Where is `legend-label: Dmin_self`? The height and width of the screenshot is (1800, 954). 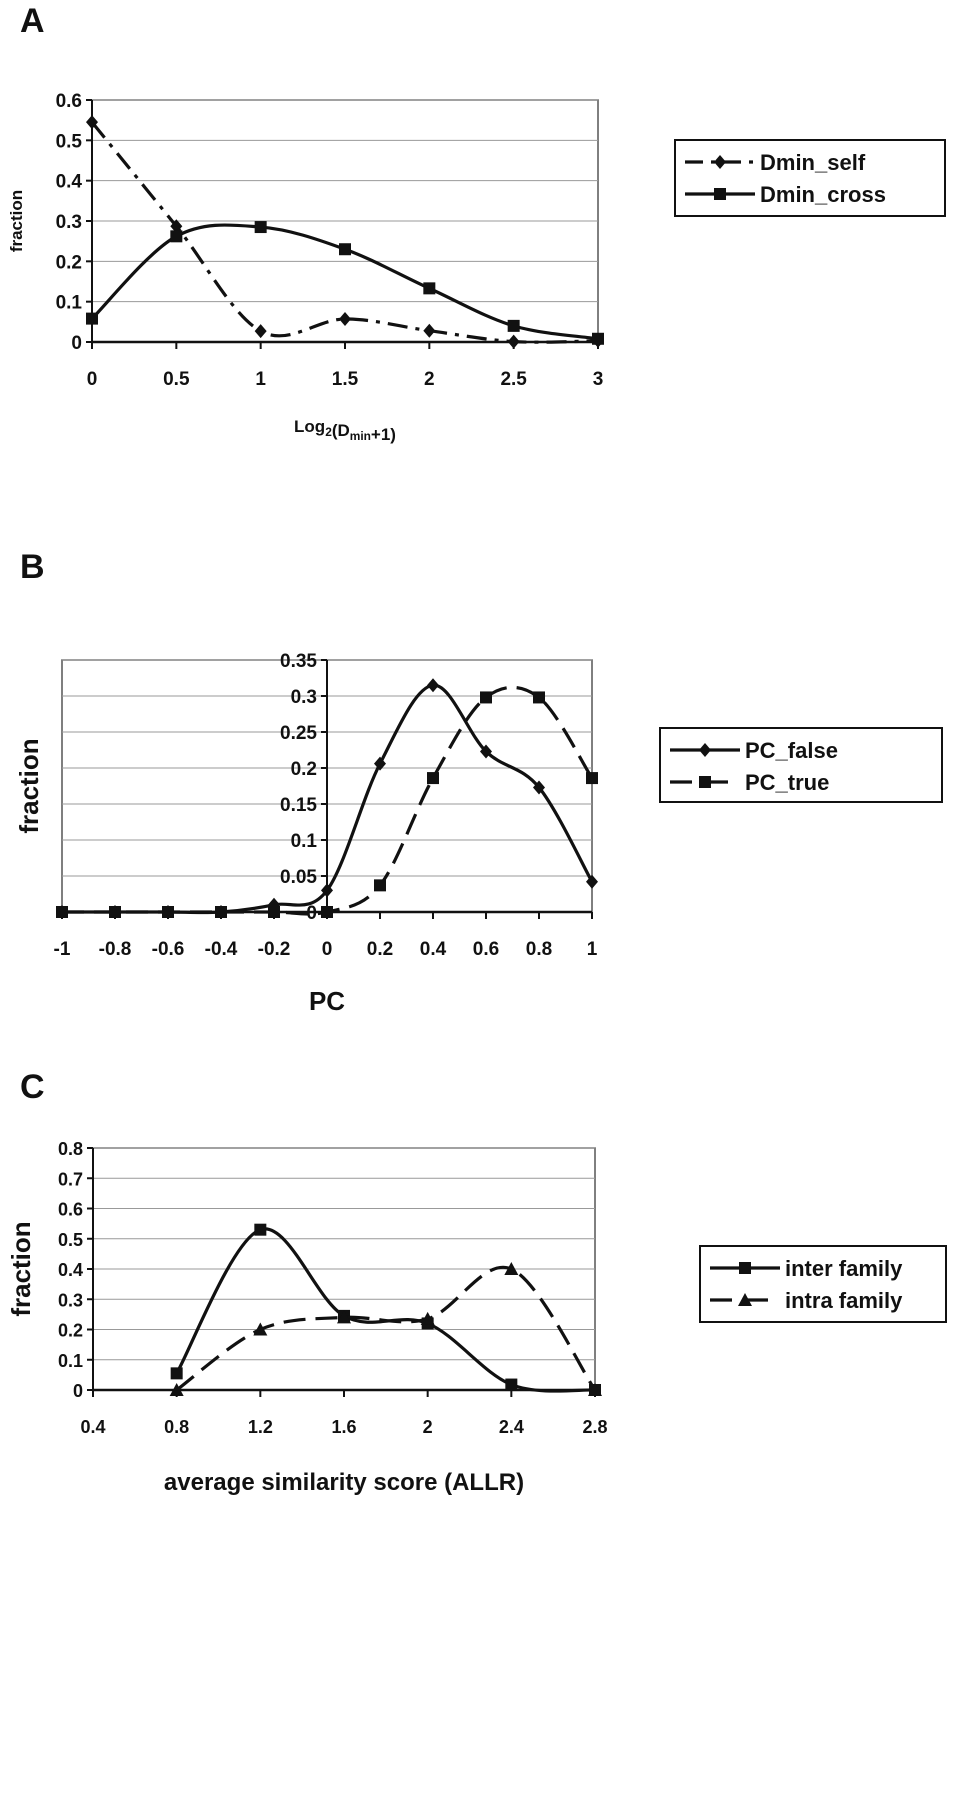
legend-label: Dmin_self is located at coordinates (813, 162).